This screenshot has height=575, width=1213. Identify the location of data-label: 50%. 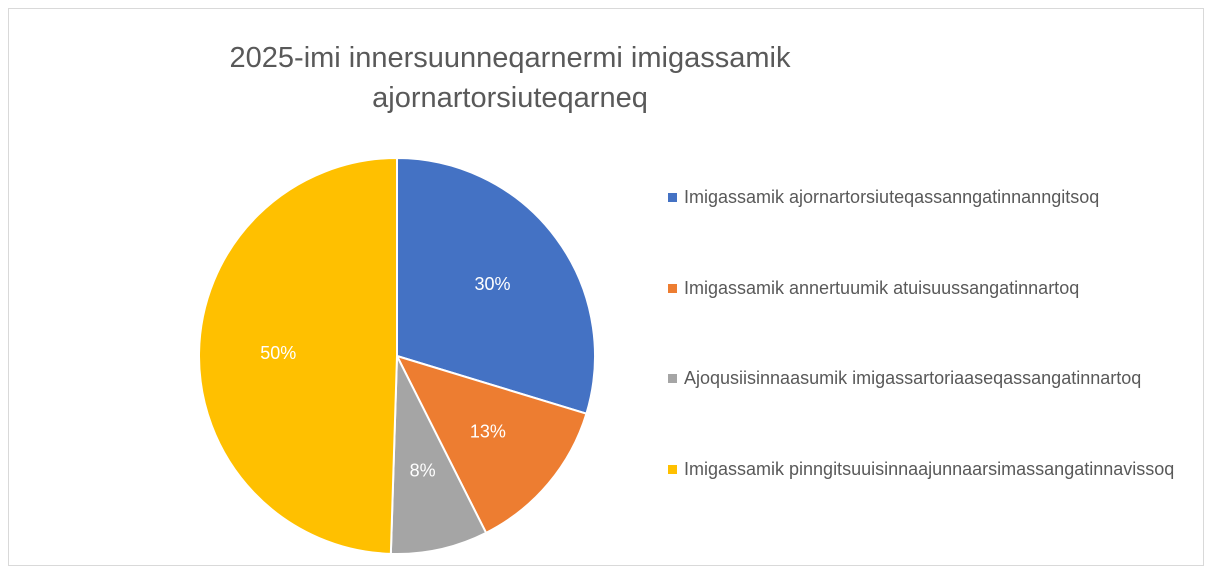
(278, 353).